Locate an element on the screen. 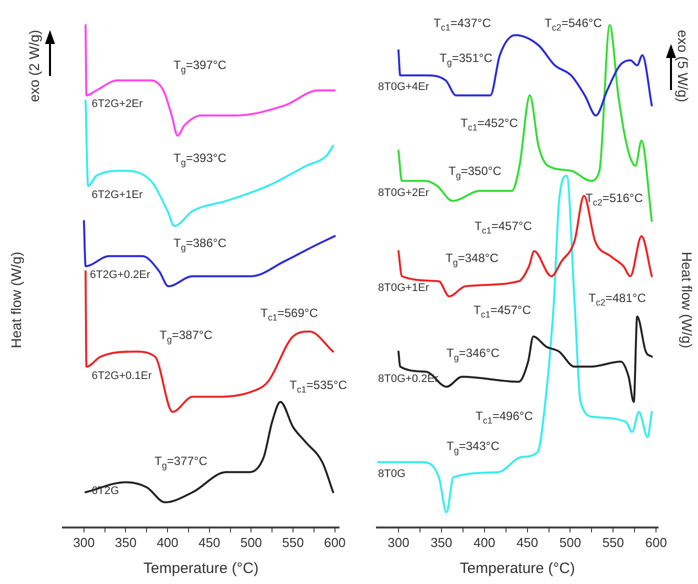  annotation: T$_{c2}$=546°C is located at coordinates (573, 25).